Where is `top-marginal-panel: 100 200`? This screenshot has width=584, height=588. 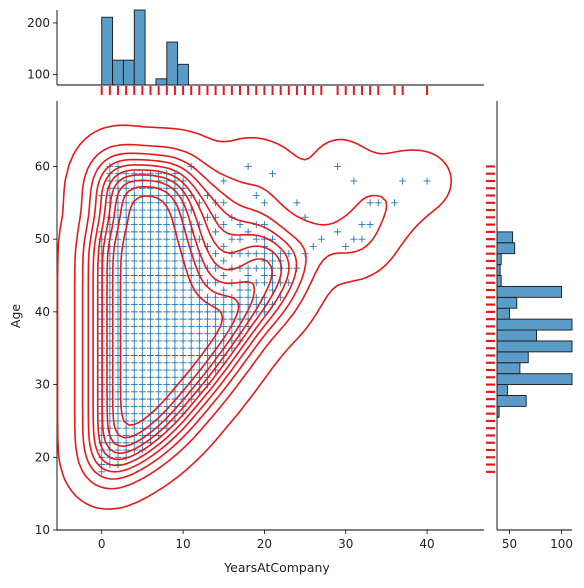
top-marginal-panel: 100 200 is located at coordinates (255, 52).